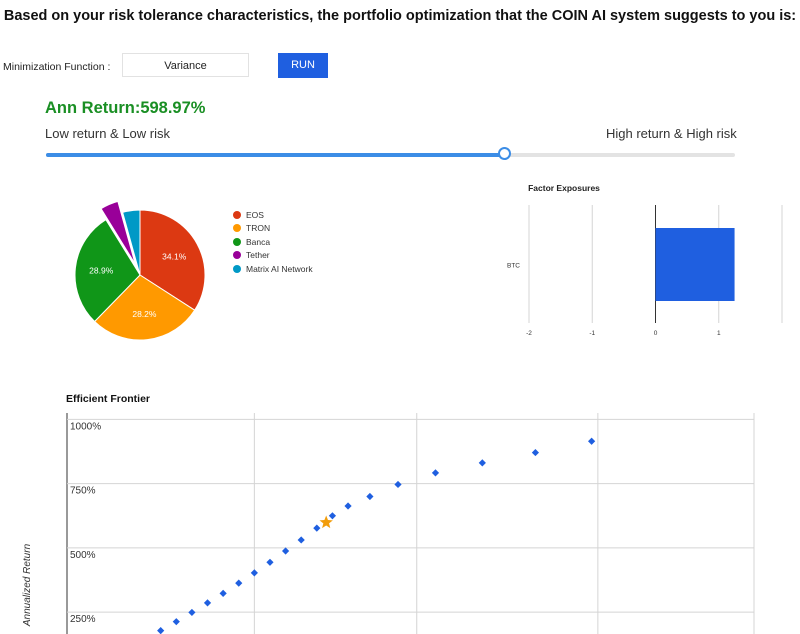 This screenshot has width=800, height=634. What do you see at coordinates (83, 555) in the screenshot?
I see `y-tick-label: 500%` at bounding box center [83, 555].